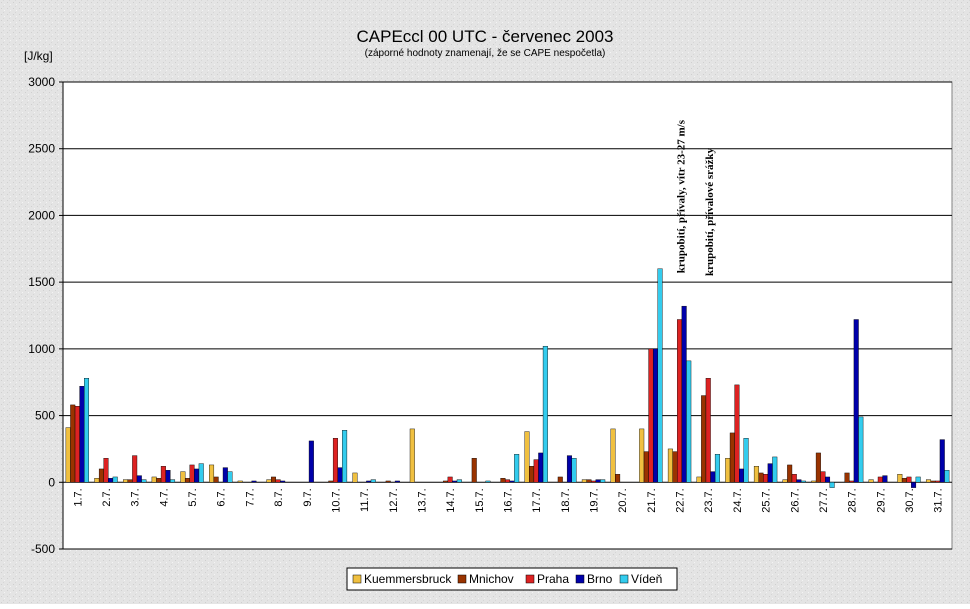 The width and height of the screenshot is (970, 609). I want to click on x-tick-label: 30.7., so click(910, 500).